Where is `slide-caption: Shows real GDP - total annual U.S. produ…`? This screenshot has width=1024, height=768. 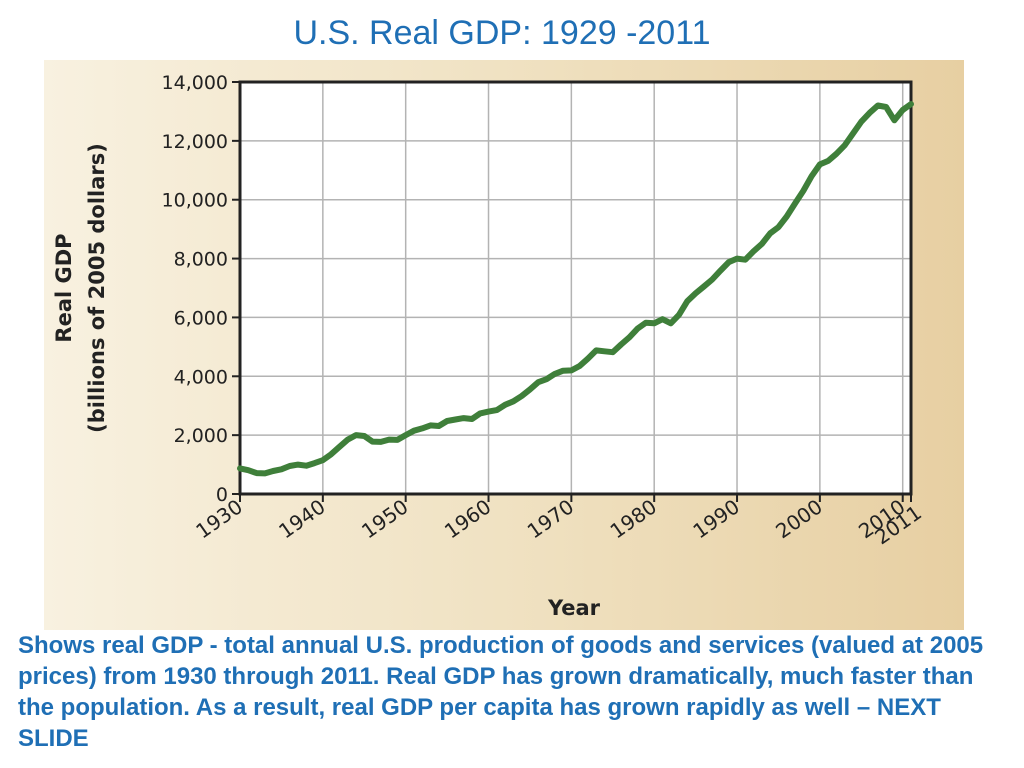
slide-caption: Shows real GDP - total annual U.S. produ… is located at coordinates (501, 692).